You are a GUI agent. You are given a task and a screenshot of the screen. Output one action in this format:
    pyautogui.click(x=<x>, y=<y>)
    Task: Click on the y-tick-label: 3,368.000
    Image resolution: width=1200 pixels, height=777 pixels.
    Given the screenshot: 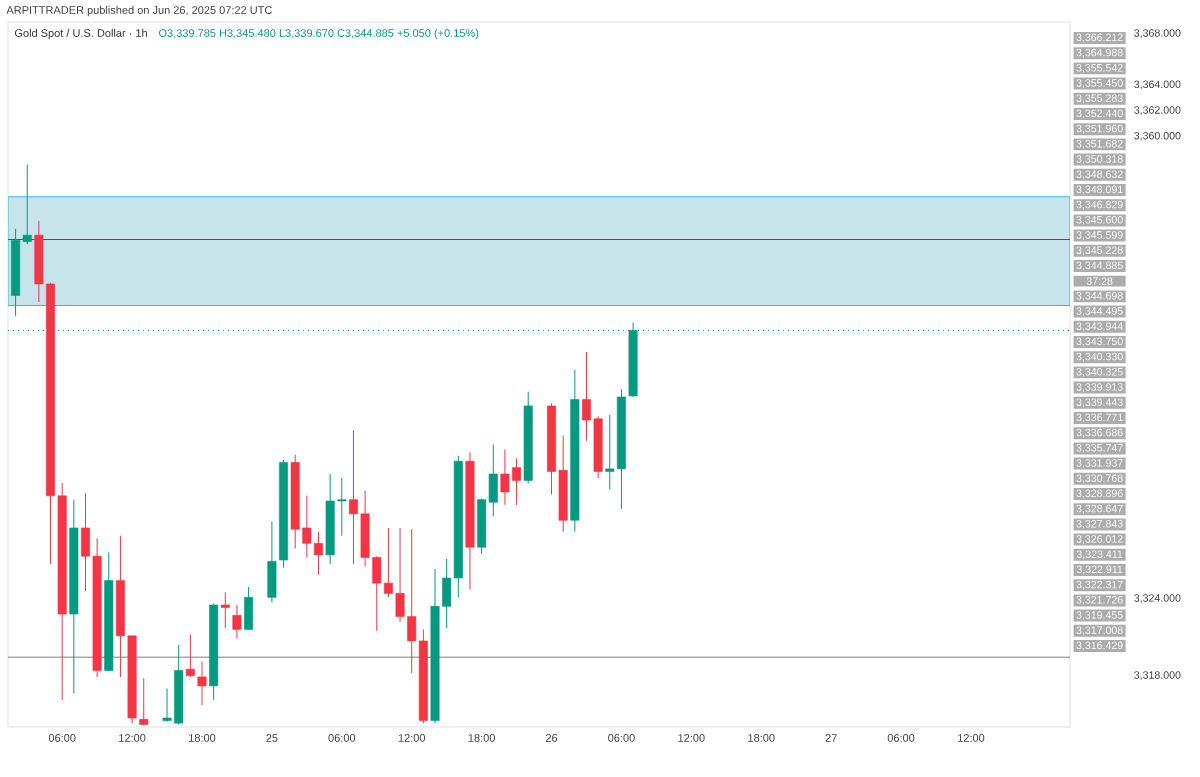 What is the action you would take?
    pyautogui.click(x=1157, y=33)
    